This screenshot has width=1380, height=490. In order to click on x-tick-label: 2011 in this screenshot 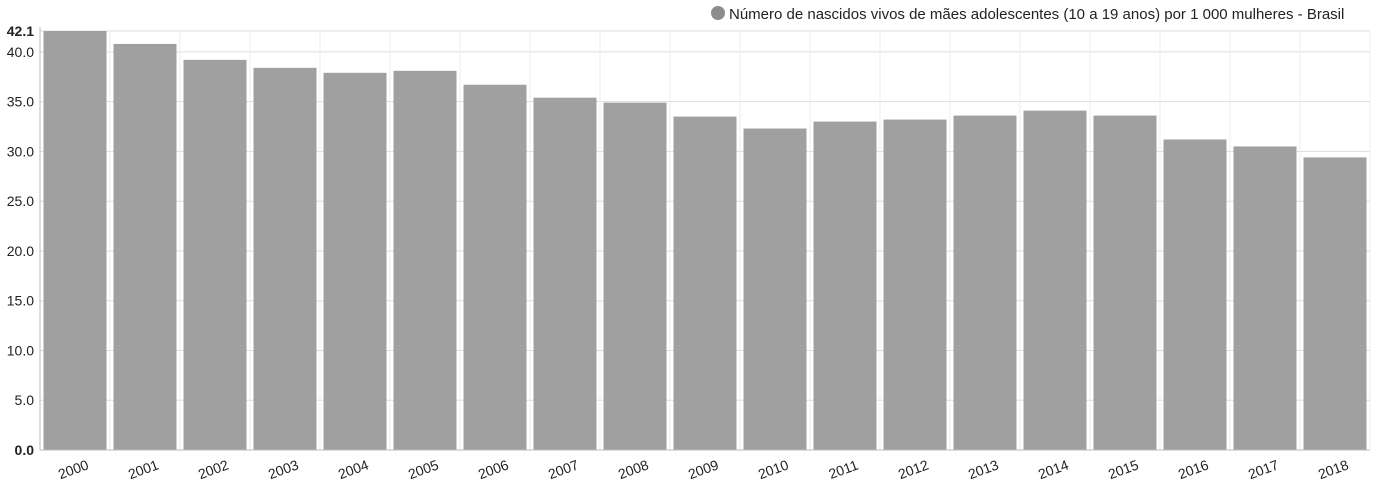, I will do `click(843, 469)`.